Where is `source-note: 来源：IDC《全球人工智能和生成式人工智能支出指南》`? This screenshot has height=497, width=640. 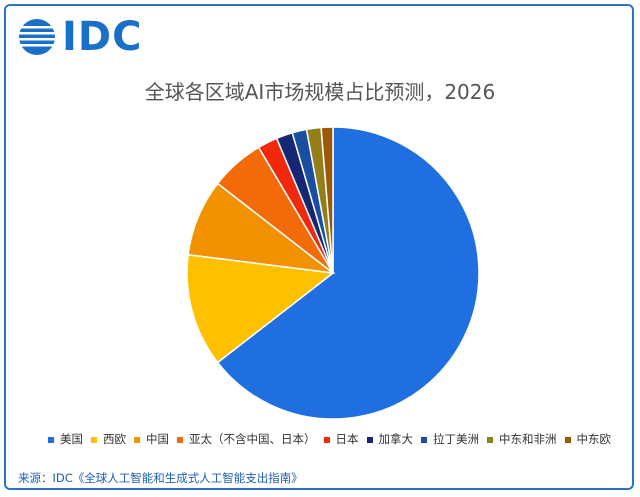 source-note: 来源：IDC《全球人工智能和生成式人工智能支出指南》 is located at coordinates (160, 478).